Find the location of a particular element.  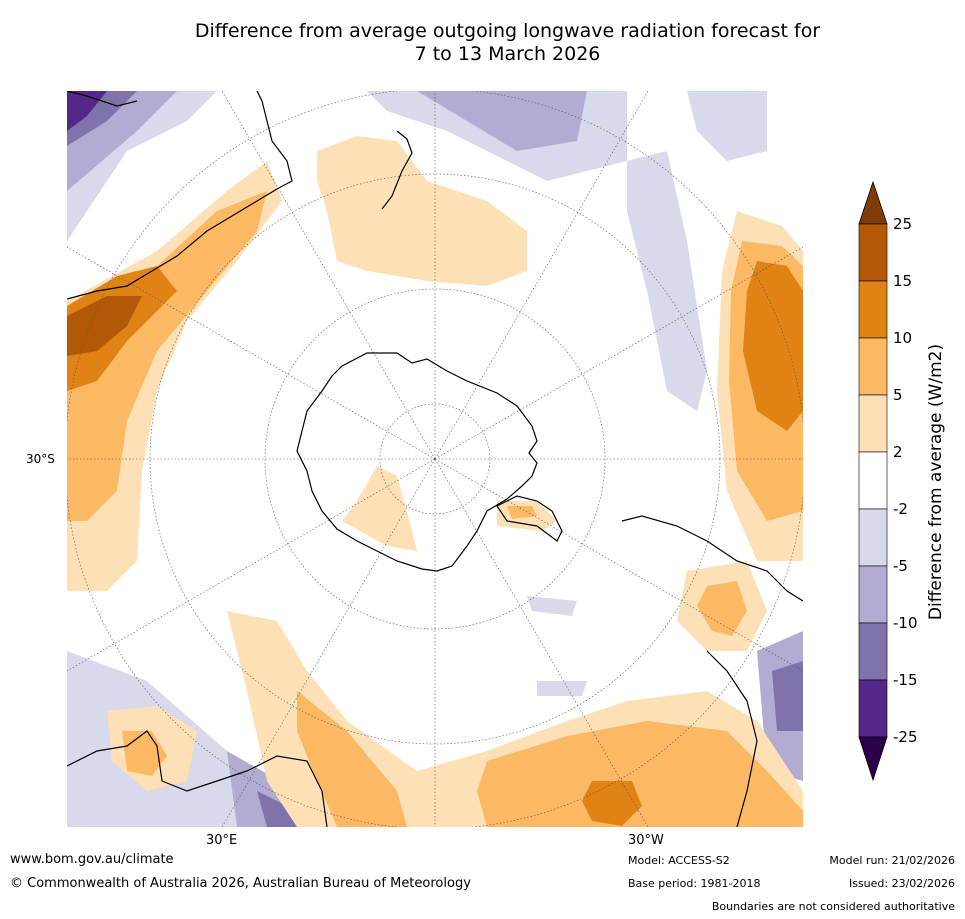

lat-label-30s: 30°S is located at coordinates (40, 459).